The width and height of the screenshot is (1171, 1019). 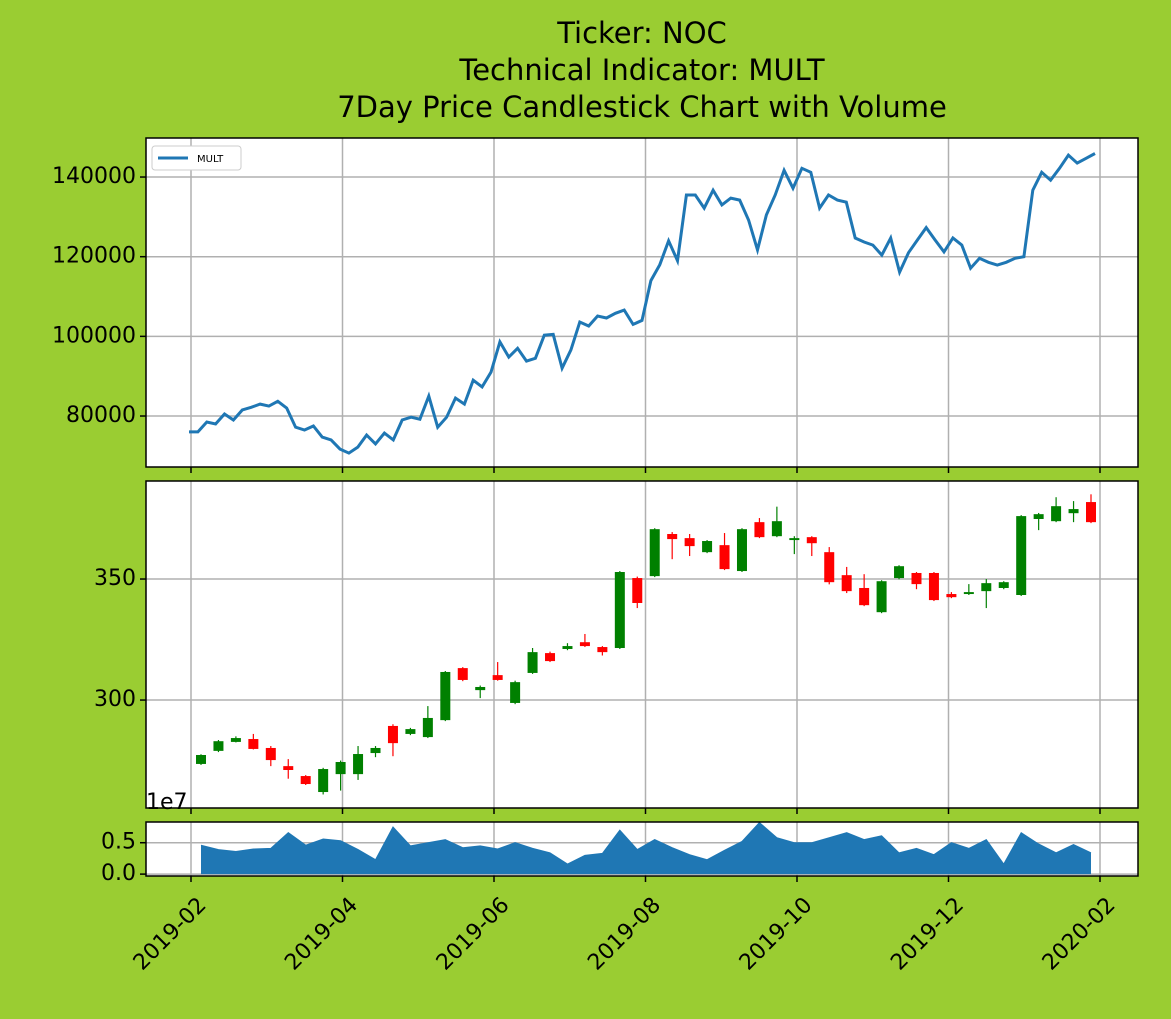 I want to click on area-fill, so click(x=646, y=848).